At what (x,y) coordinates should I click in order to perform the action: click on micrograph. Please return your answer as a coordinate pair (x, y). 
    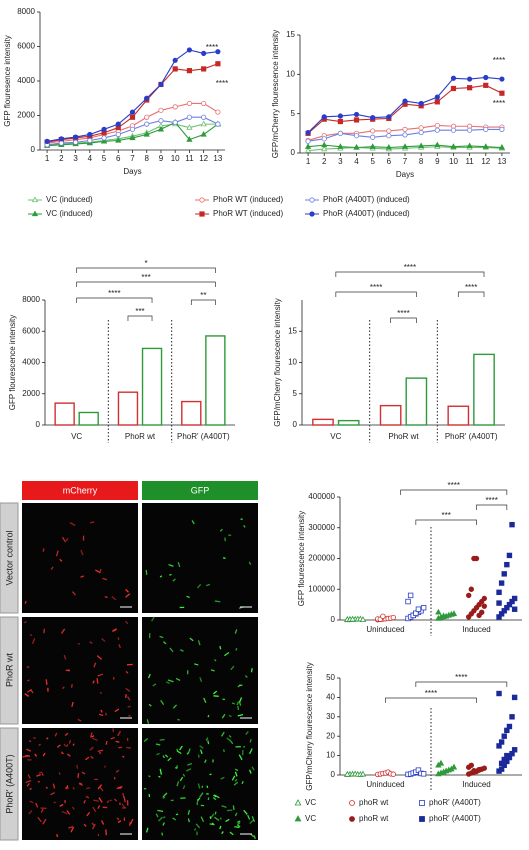
    Looking at the image, I should click on (80, 670).